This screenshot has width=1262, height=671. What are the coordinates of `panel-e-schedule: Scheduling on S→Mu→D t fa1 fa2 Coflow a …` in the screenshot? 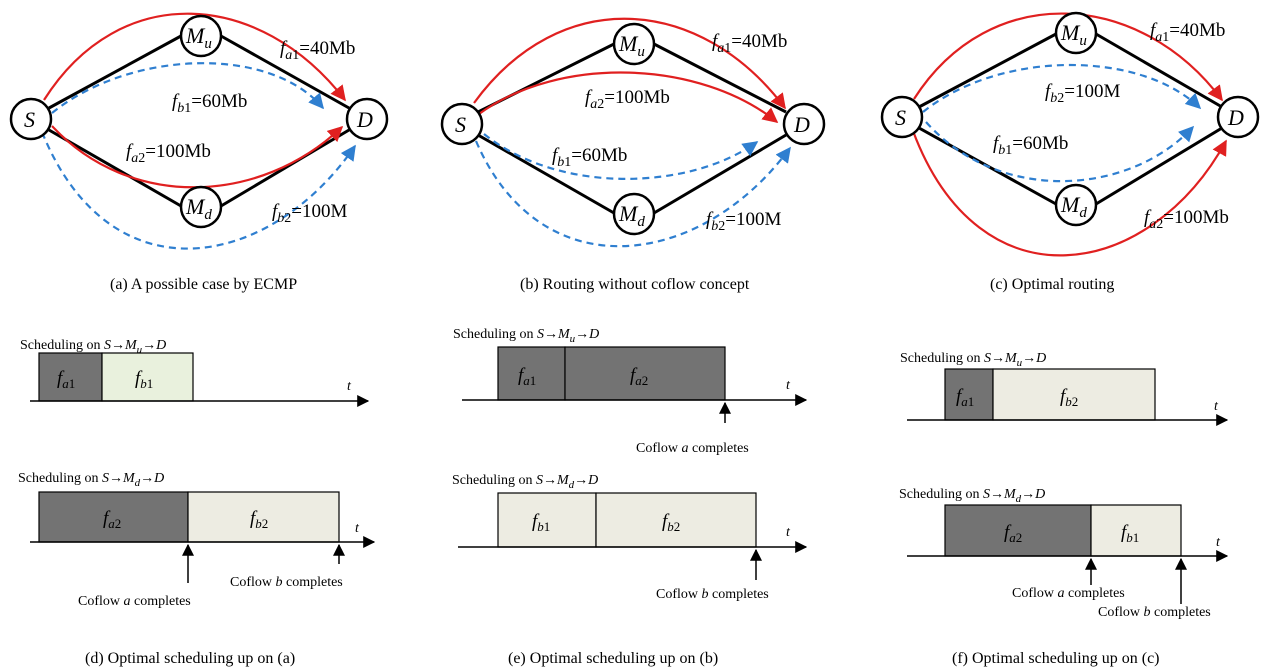 It's located at (630, 464).